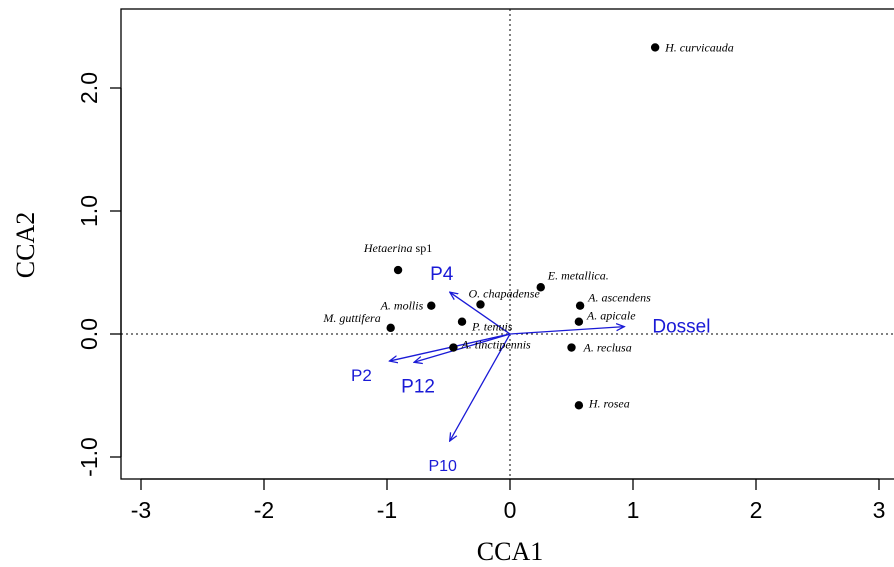 This screenshot has width=894, height=567. What do you see at coordinates (141, 510) in the screenshot?
I see `x-tick-label: -3` at bounding box center [141, 510].